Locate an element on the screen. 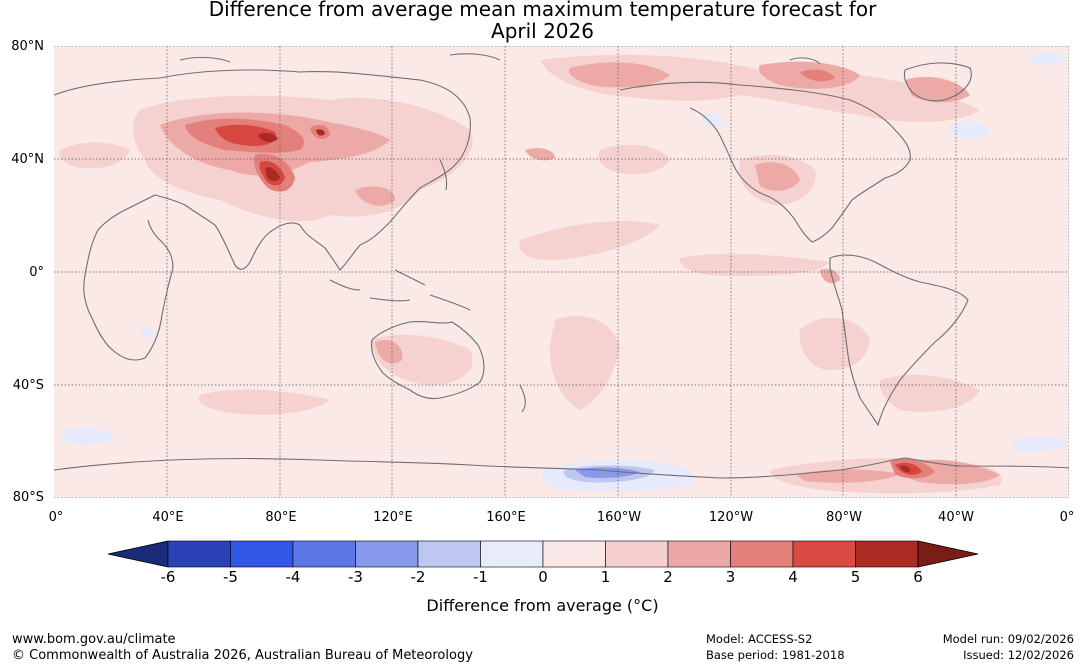  lon-label: 160°W is located at coordinates (619, 517).